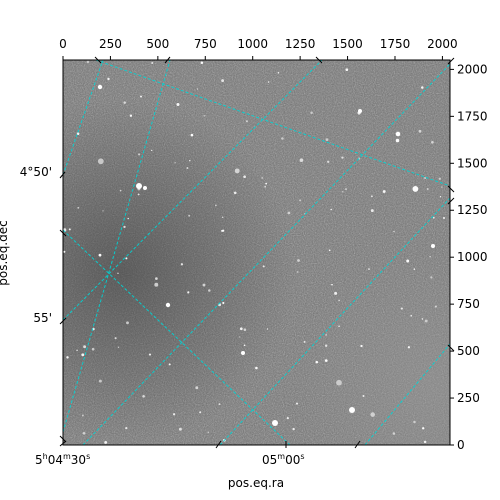  What do you see at coordinates (461, 445) in the screenshot?
I see `y-tick-label: 0` at bounding box center [461, 445].